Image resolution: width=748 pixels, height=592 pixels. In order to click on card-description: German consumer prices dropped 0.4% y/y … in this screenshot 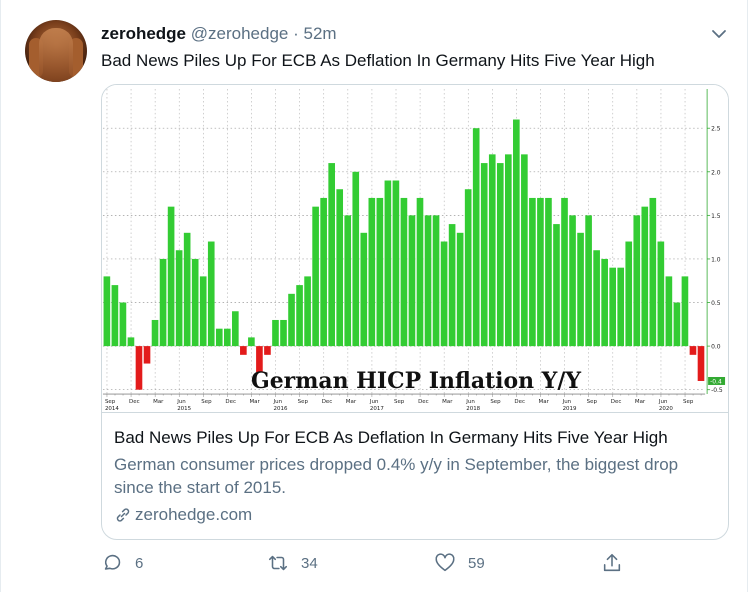, I will do `click(396, 476)`.